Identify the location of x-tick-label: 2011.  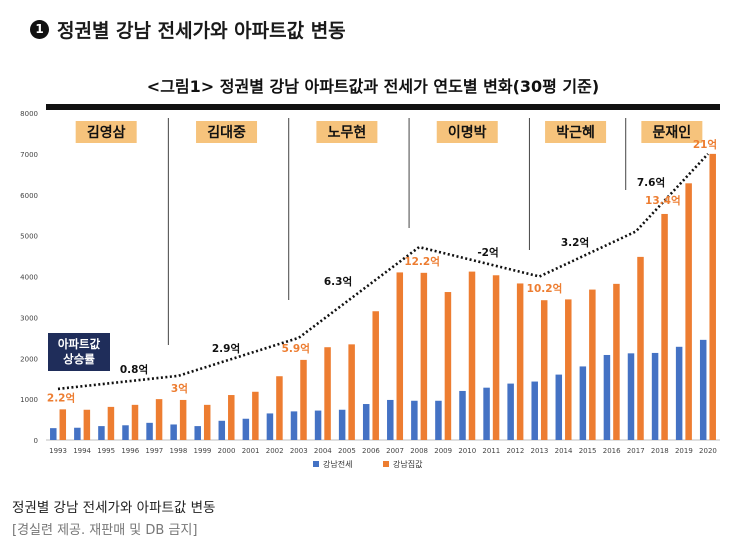
(491, 451).